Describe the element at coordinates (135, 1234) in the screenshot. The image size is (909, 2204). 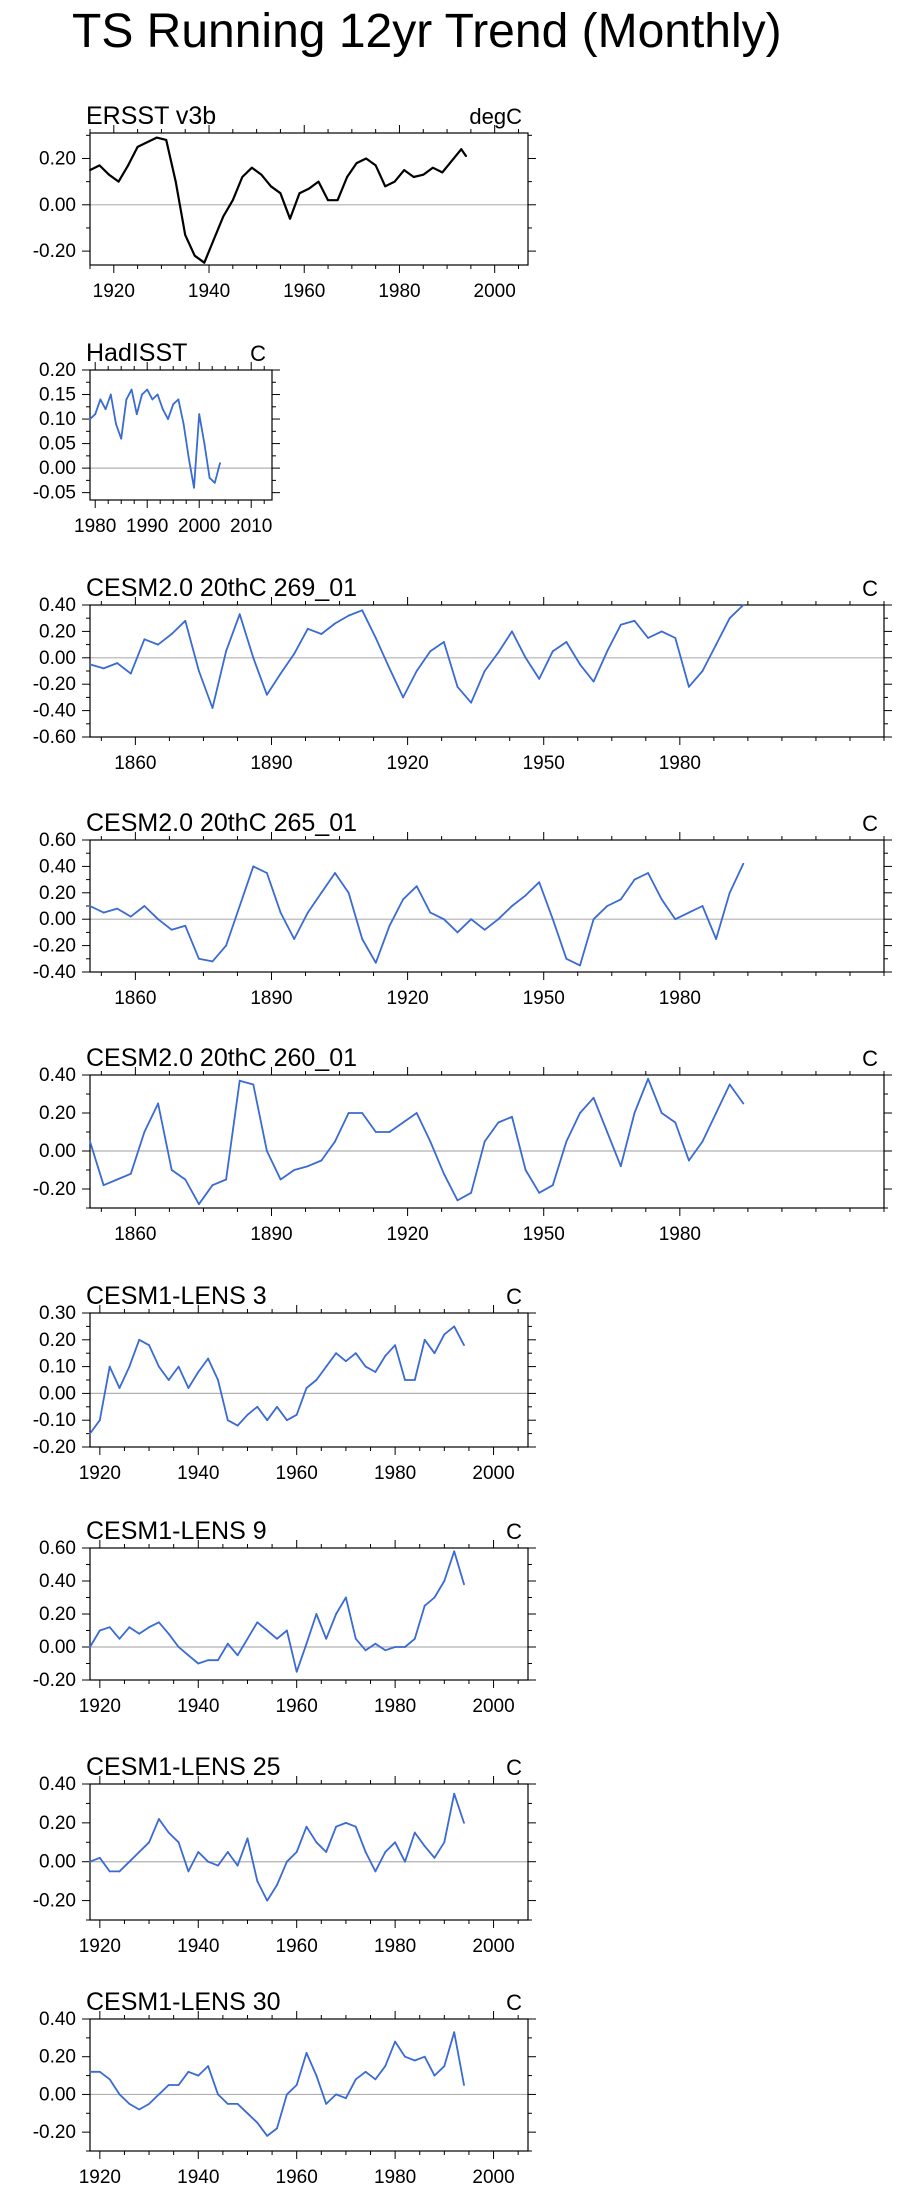
I see `x-tick-label: 1860` at that location.